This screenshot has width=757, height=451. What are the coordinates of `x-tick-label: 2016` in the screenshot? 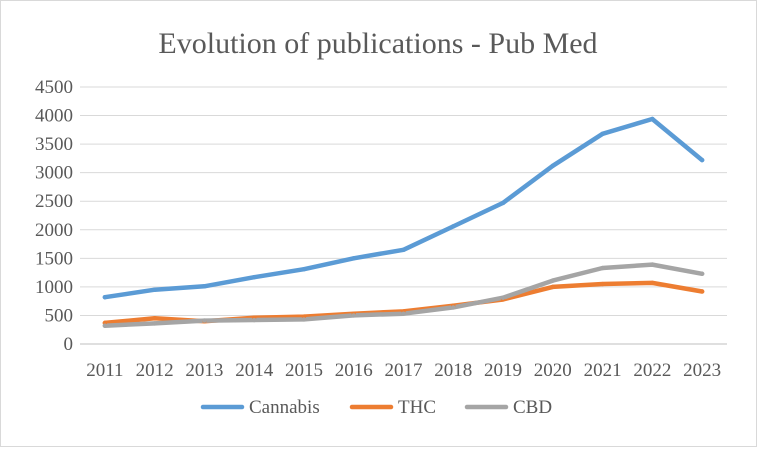 It's located at (354, 370).